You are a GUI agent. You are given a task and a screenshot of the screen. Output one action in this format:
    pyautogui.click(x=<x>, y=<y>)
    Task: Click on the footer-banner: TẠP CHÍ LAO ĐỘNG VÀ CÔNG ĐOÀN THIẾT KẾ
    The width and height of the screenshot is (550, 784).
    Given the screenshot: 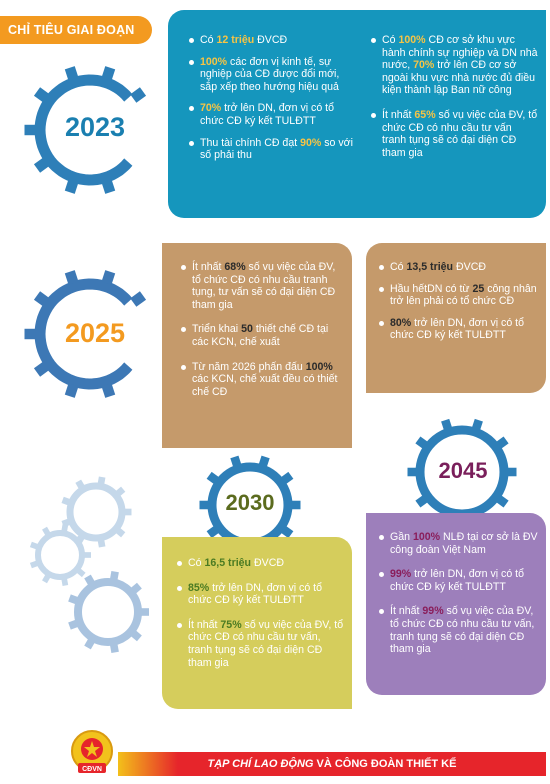 What is the action you would take?
    pyautogui.click(x=332, y=764)
    